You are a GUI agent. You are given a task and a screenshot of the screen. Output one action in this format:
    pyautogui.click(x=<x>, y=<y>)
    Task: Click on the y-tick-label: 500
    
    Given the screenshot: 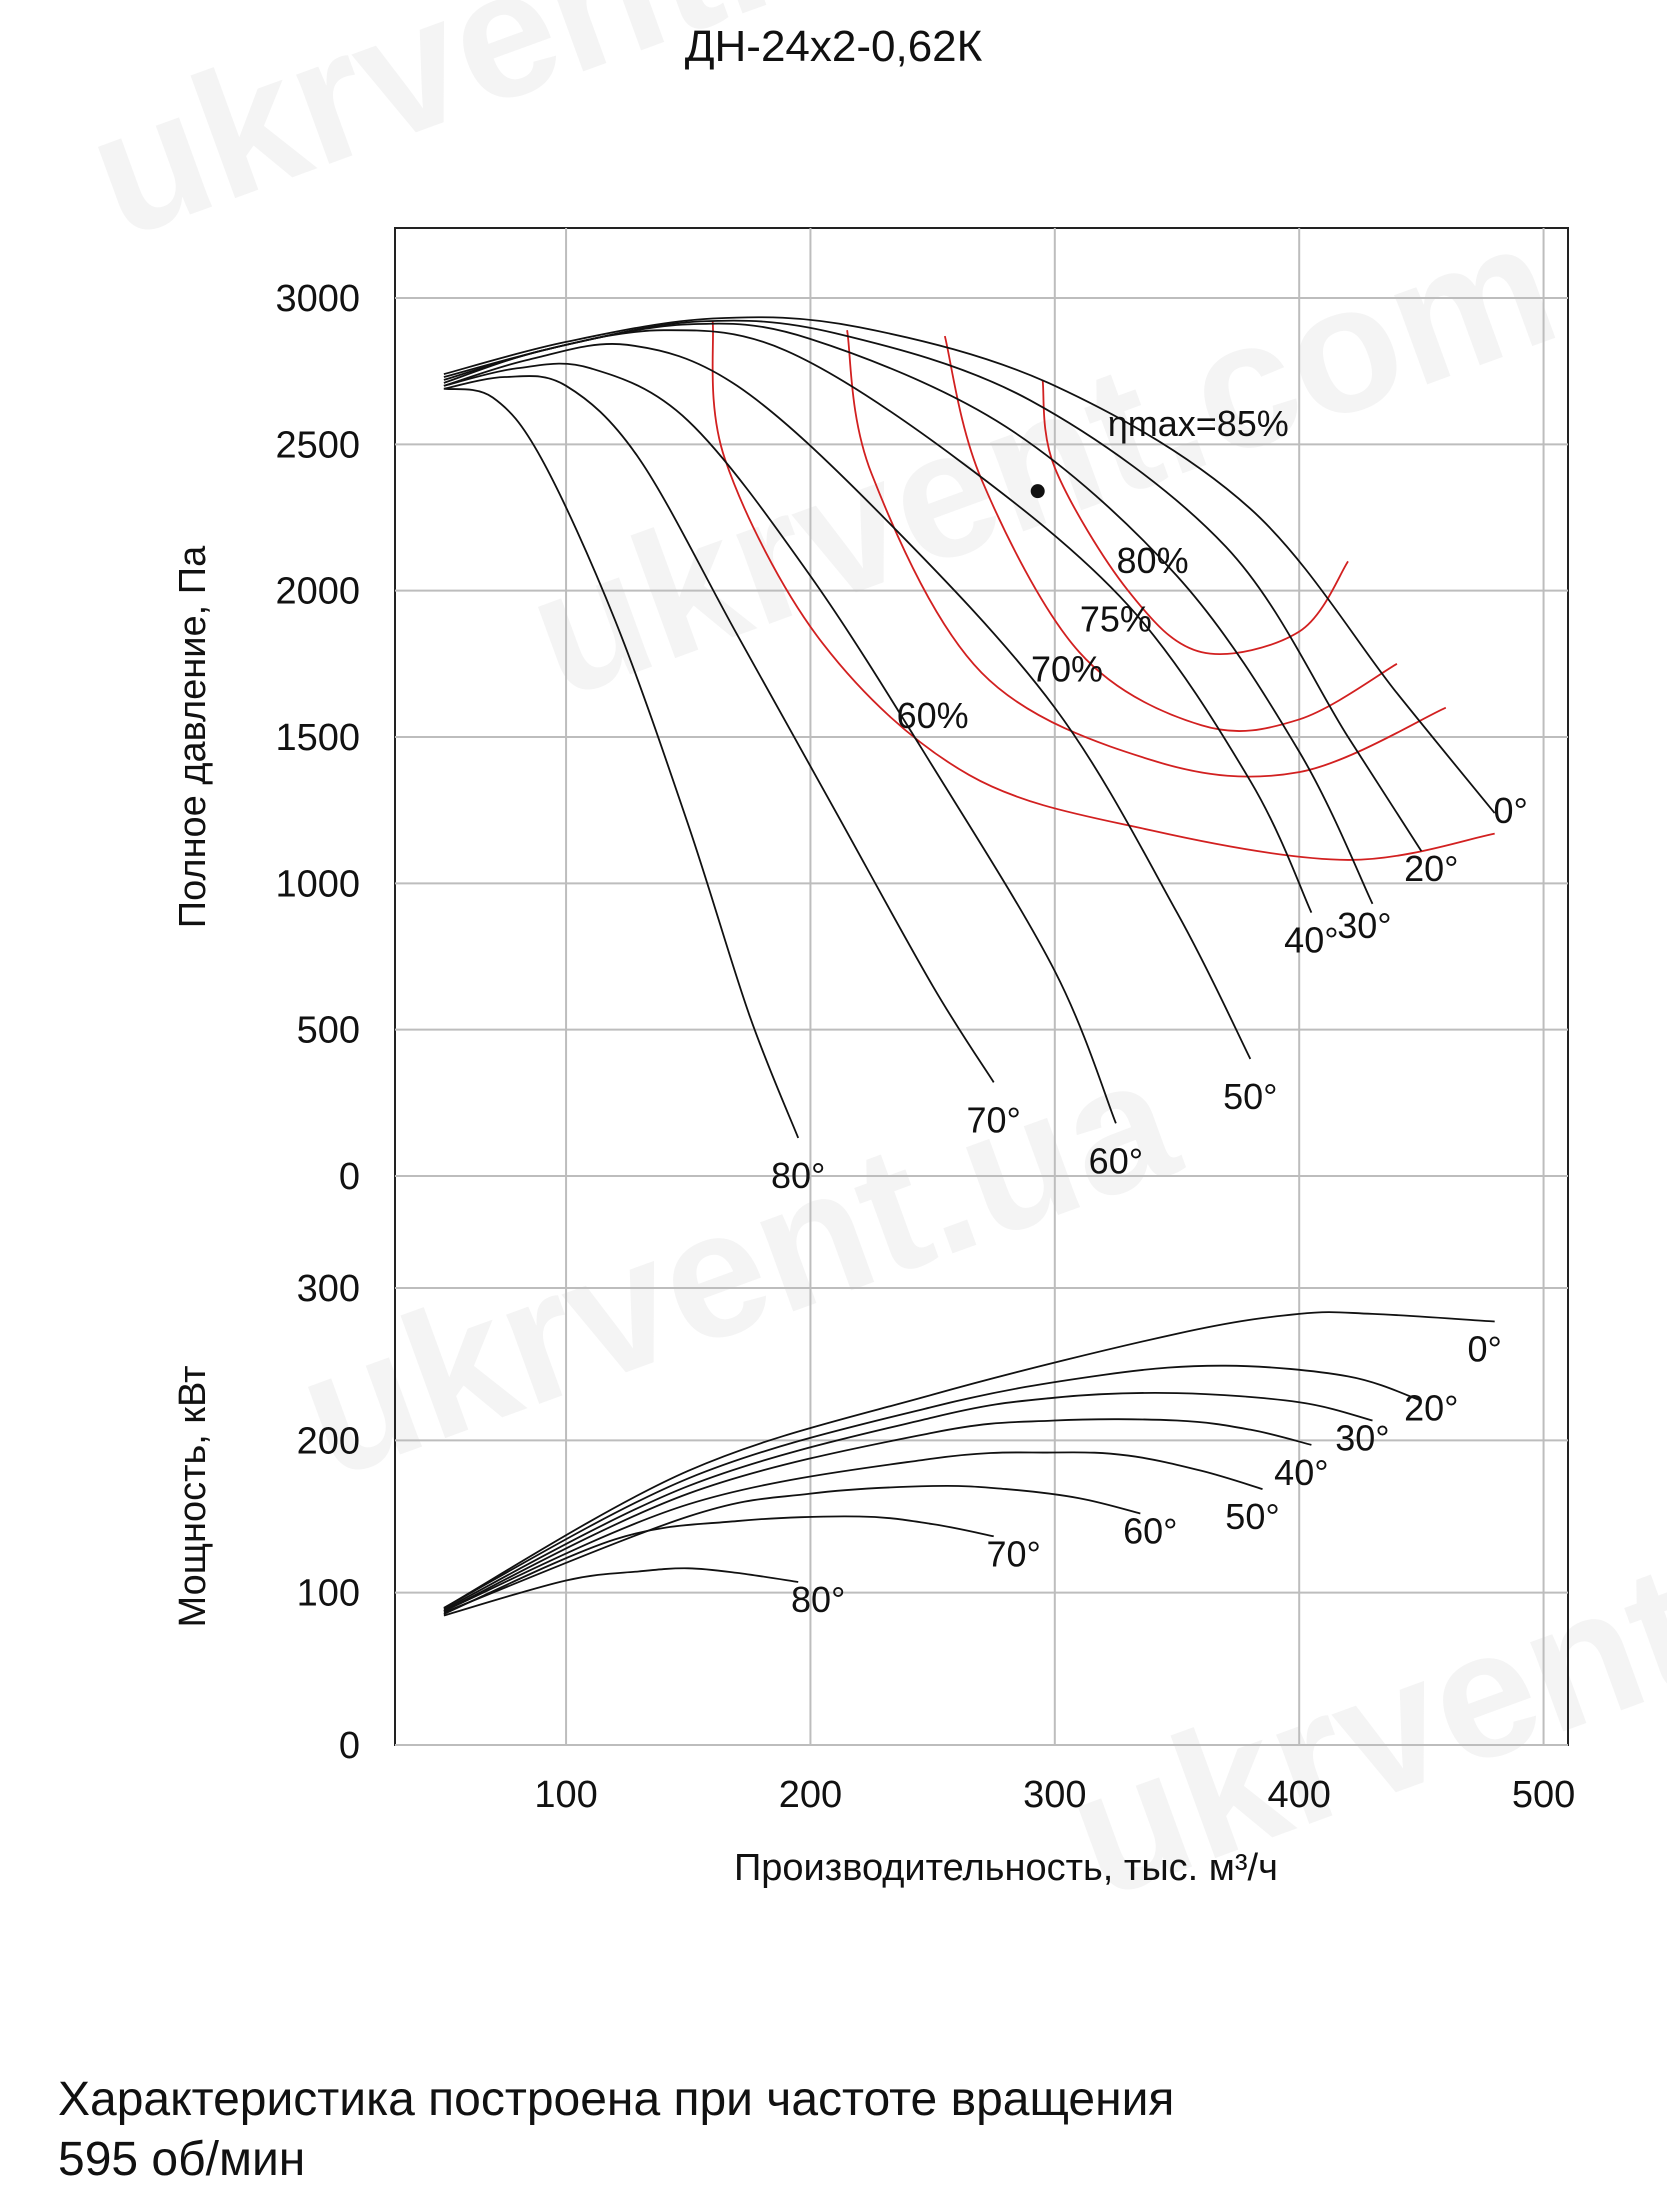 What is the action you would take?
    pyautogui.click(x=328, y=1031)
    